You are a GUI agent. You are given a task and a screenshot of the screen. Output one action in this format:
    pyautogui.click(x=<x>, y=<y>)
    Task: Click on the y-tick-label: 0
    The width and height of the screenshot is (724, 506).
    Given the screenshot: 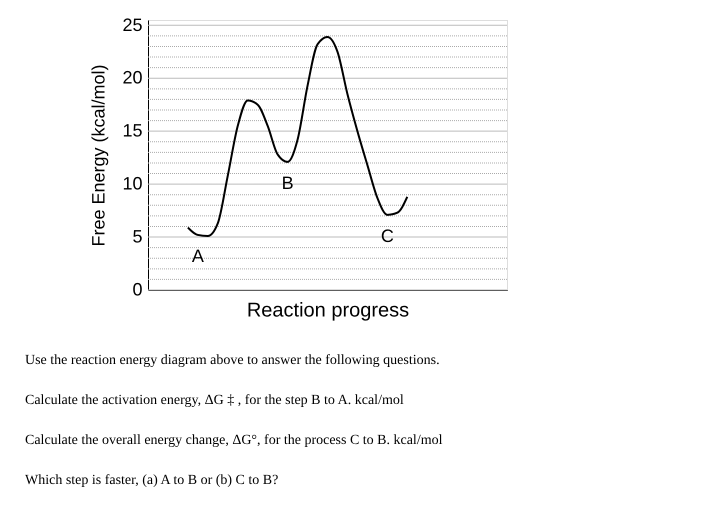 What is the action you would take?
    pyautogui.click(x=137, y=290)
    